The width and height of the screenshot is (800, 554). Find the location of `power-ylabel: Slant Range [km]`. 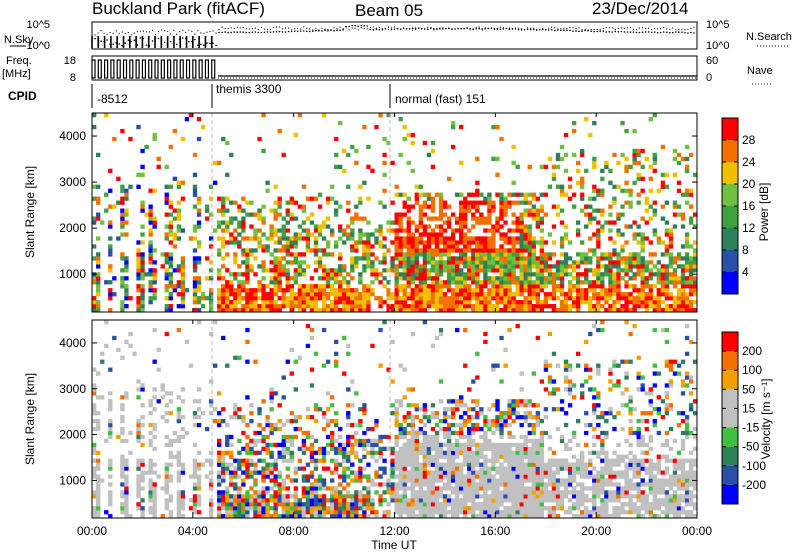

power-ylabel: Slant Range [km] is located at coordinates (30, 212).